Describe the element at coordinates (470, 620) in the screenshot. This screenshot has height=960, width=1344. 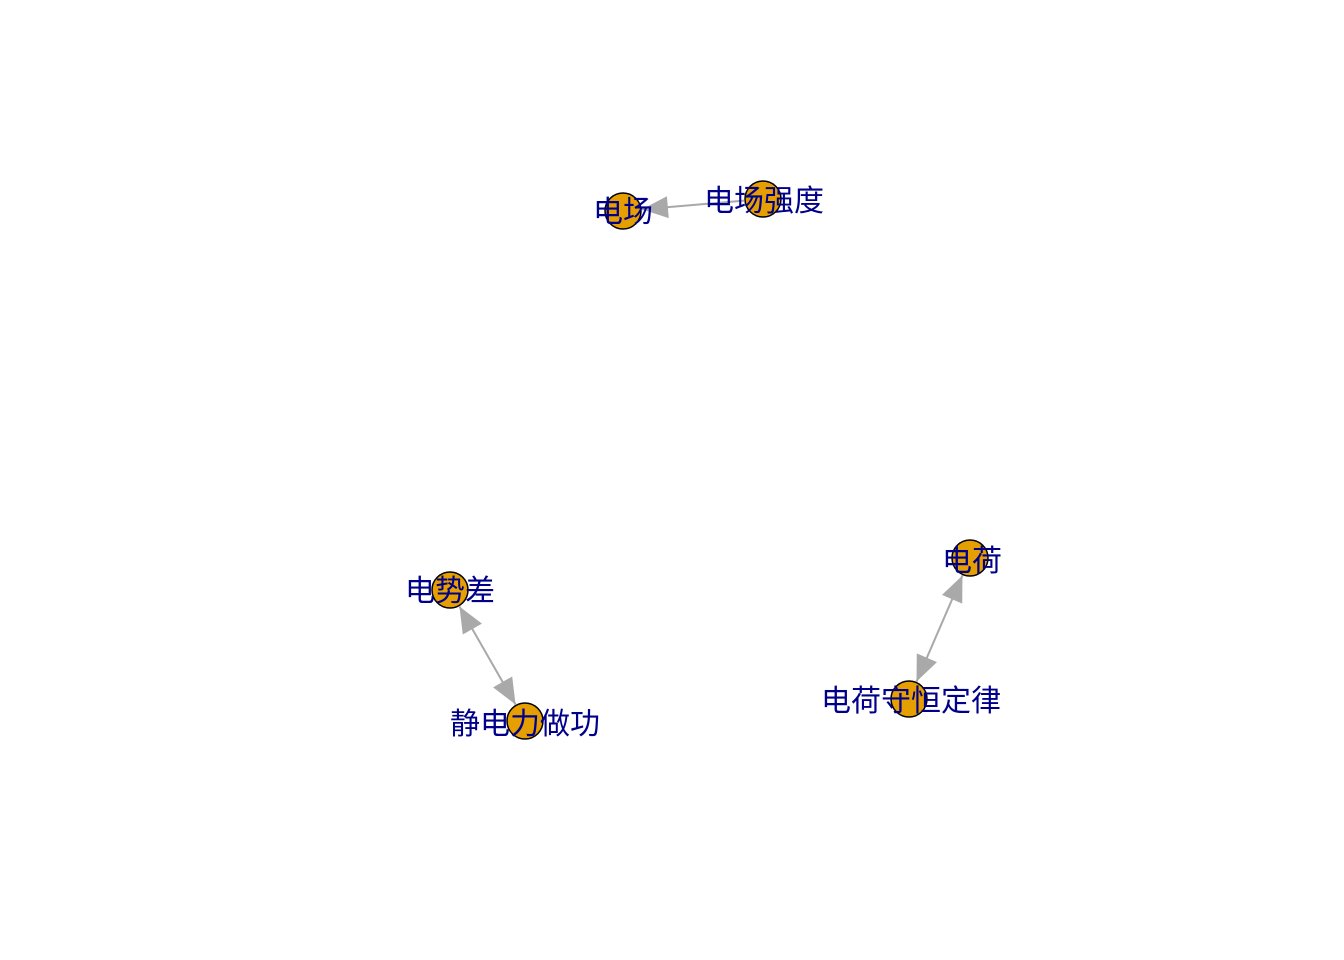
I see `arrowhead-dianshicha` at that location.